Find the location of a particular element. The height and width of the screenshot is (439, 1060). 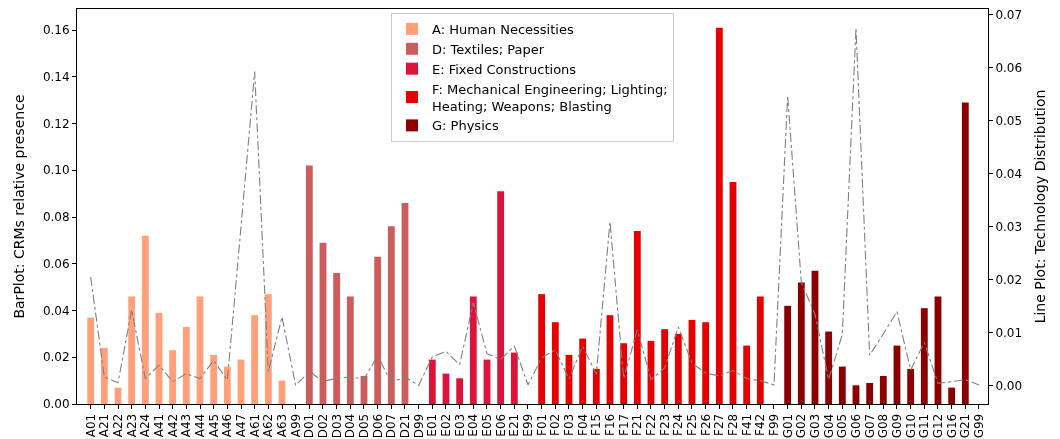

y-tick-label: 0.12 is located at coordinates (56, 123).